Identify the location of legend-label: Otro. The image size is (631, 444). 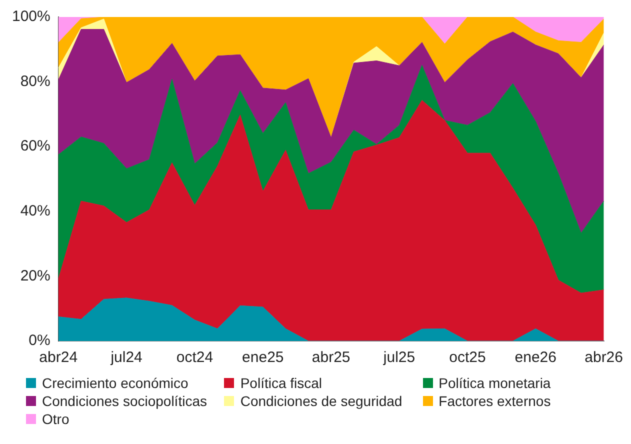
(56, 419).